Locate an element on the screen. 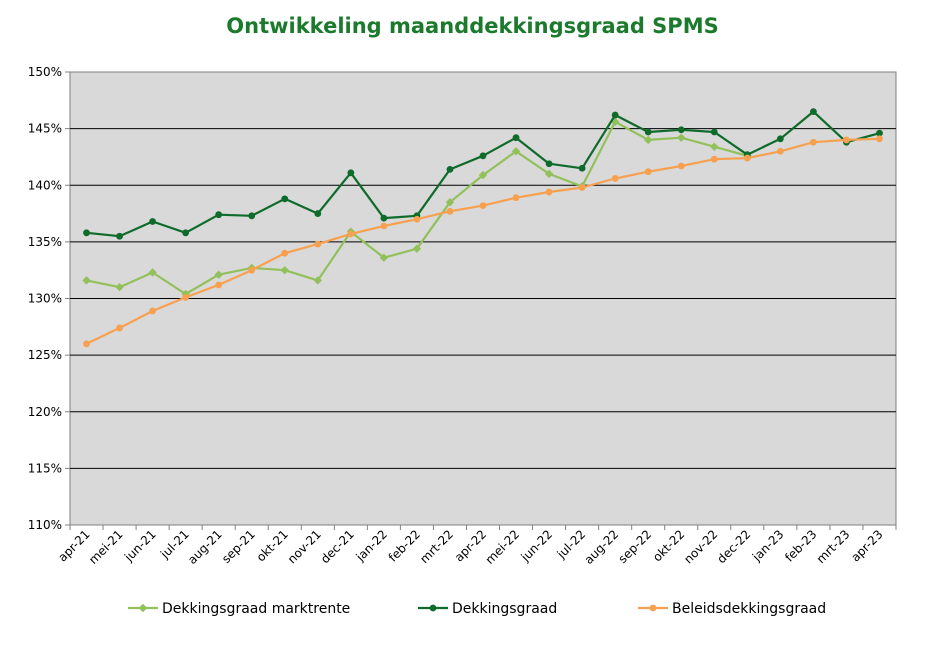 The image size is (945, 646). legend-item: Beleidsdekkingsgraad is located at coordinates (732, 609).